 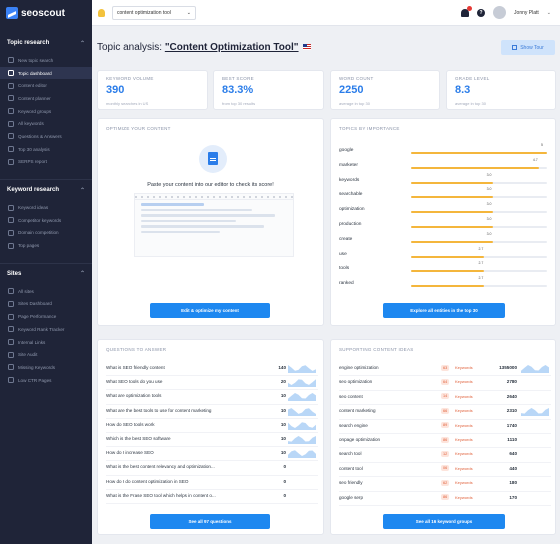 What do you see at coordinates (212, 483) in the screenshot?
I see `question-row: How do I do content optimization in SEO 0` at bounding box center [212, 483].